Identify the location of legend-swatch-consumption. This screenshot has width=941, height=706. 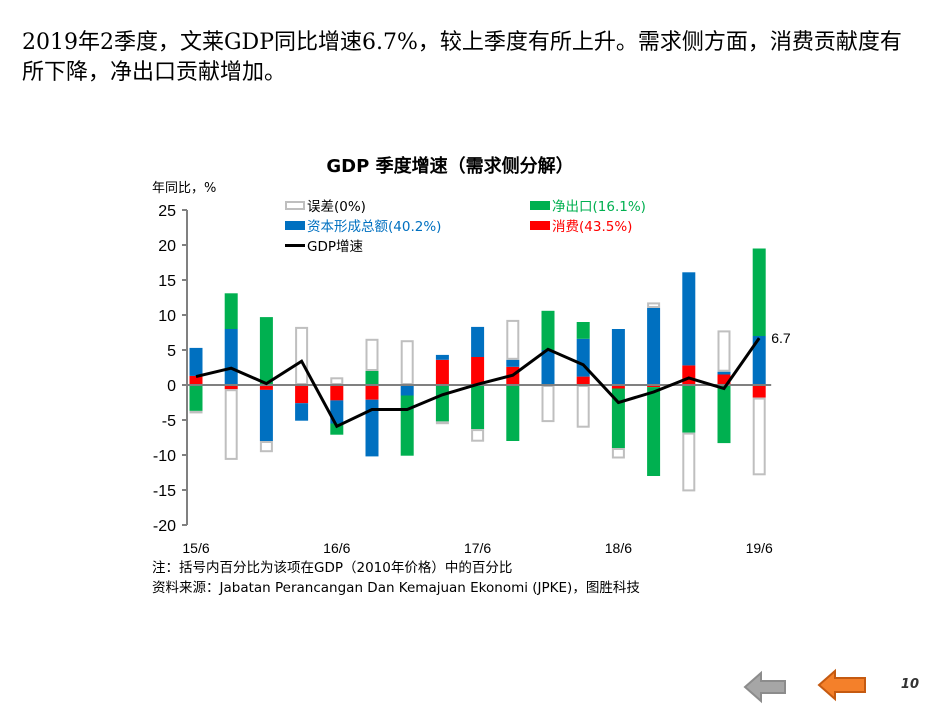
(540, 225).